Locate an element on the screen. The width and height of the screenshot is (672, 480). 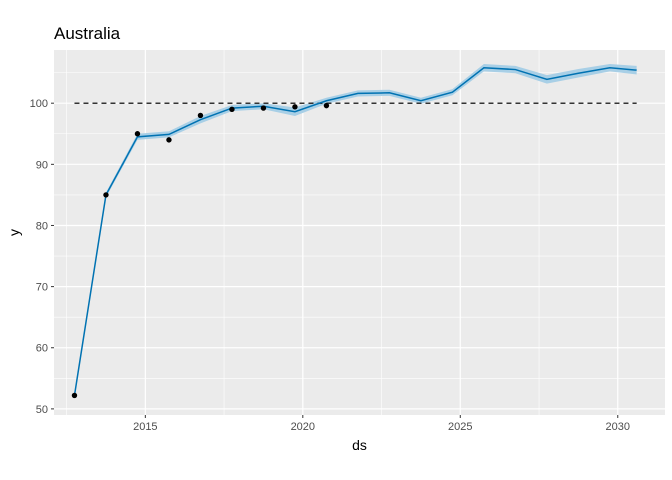
y-tick-label: 90 is located at coordinates (42, 165).